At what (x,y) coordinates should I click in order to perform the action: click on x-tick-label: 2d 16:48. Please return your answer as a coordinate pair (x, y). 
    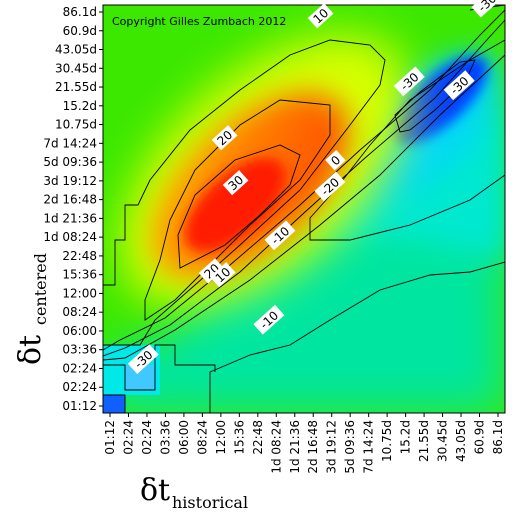
    Looking at the image, I should click on (313, 447).